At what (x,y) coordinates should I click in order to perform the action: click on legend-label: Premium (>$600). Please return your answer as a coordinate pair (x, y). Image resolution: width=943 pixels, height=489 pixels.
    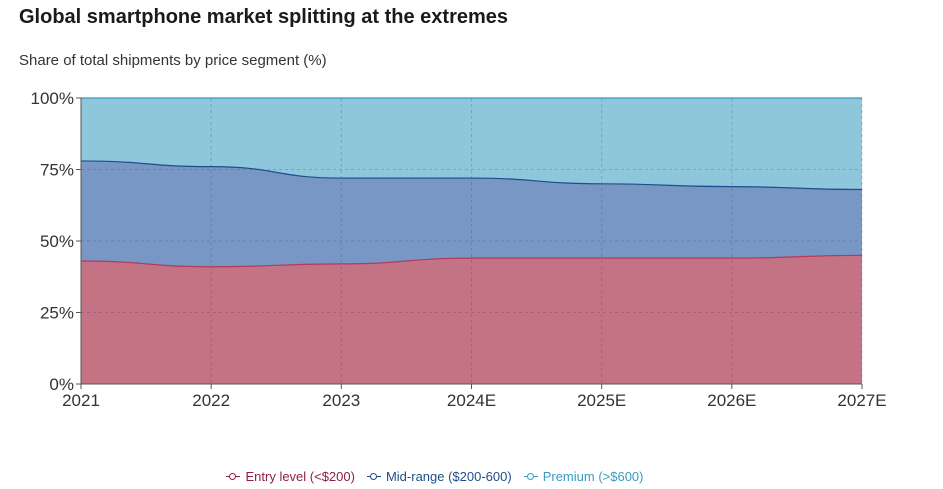
    Looking at the image, I should click on (593, 476).